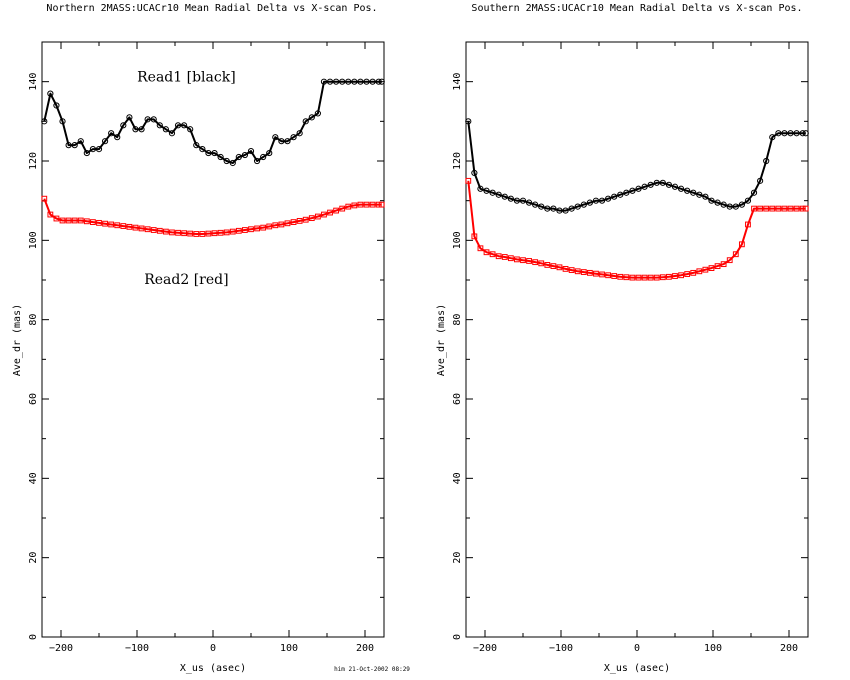 The height and width of the screenshot is (680, 850). What do you see at coordinates (457, 82) in the screenshot?
I see `y-tick-label: 140` at bounding box center [457, 82].